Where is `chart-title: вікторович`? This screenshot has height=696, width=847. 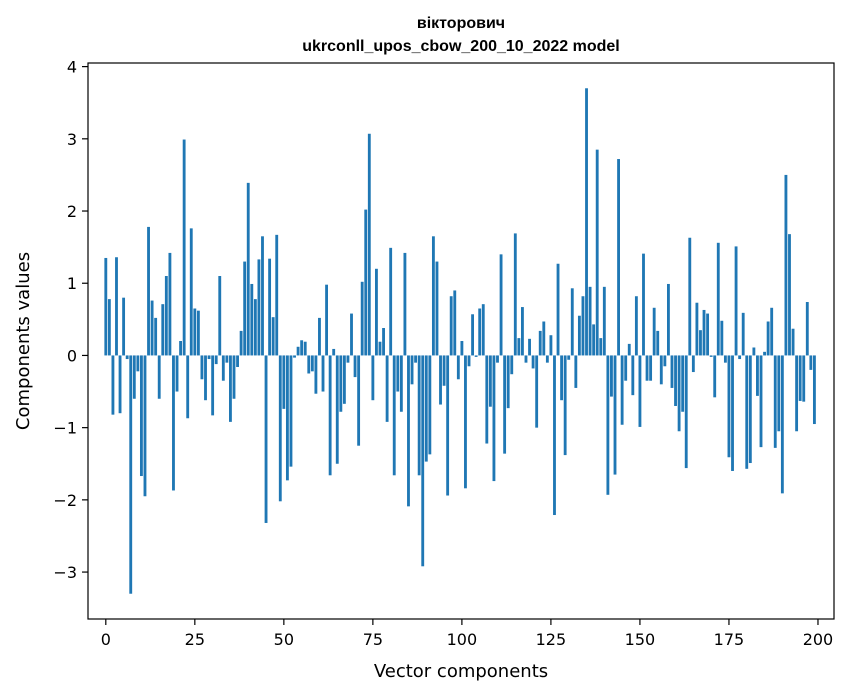 chart-title: вікторович is located at coordinates (461, 23).